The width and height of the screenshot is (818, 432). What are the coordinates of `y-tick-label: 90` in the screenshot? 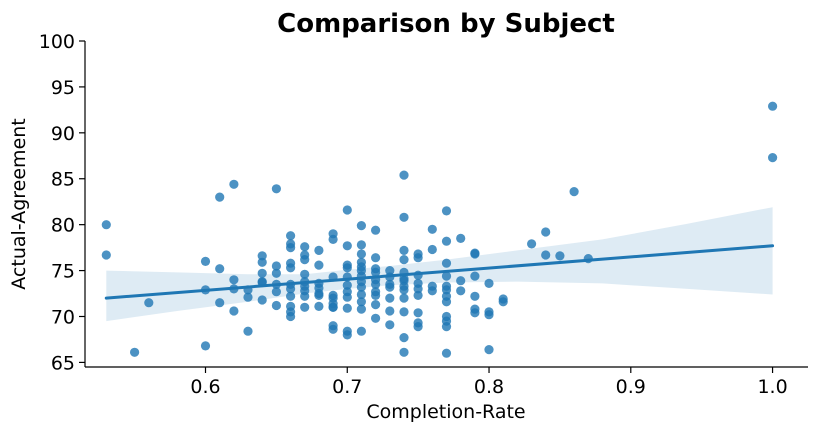 It's located at (63, 134).